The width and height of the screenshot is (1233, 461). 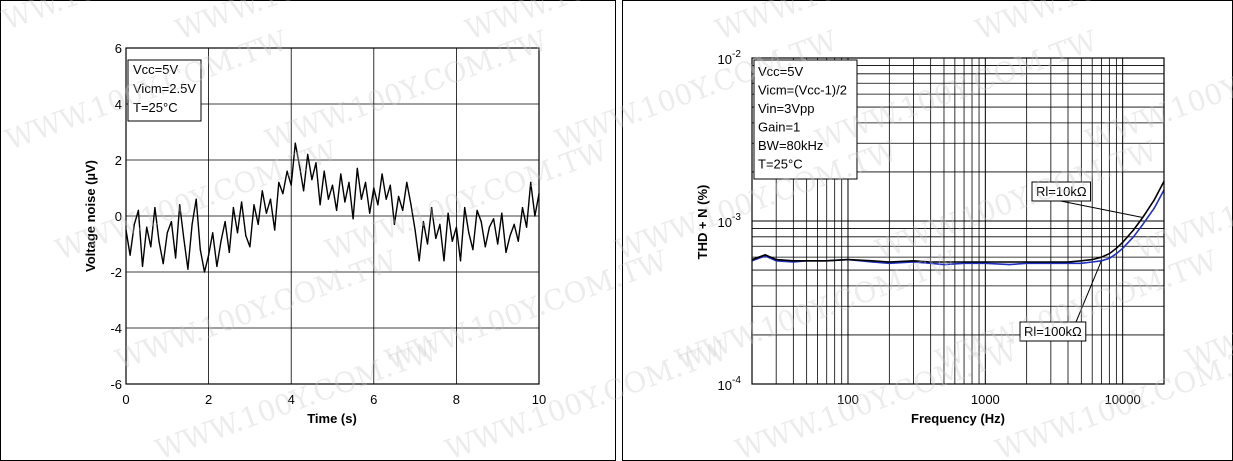 What do you see at coordinates (155, 107) in the screenshot?
I see `noise-chart-condition-text: T=25°C` at bounding box center [155, 107].